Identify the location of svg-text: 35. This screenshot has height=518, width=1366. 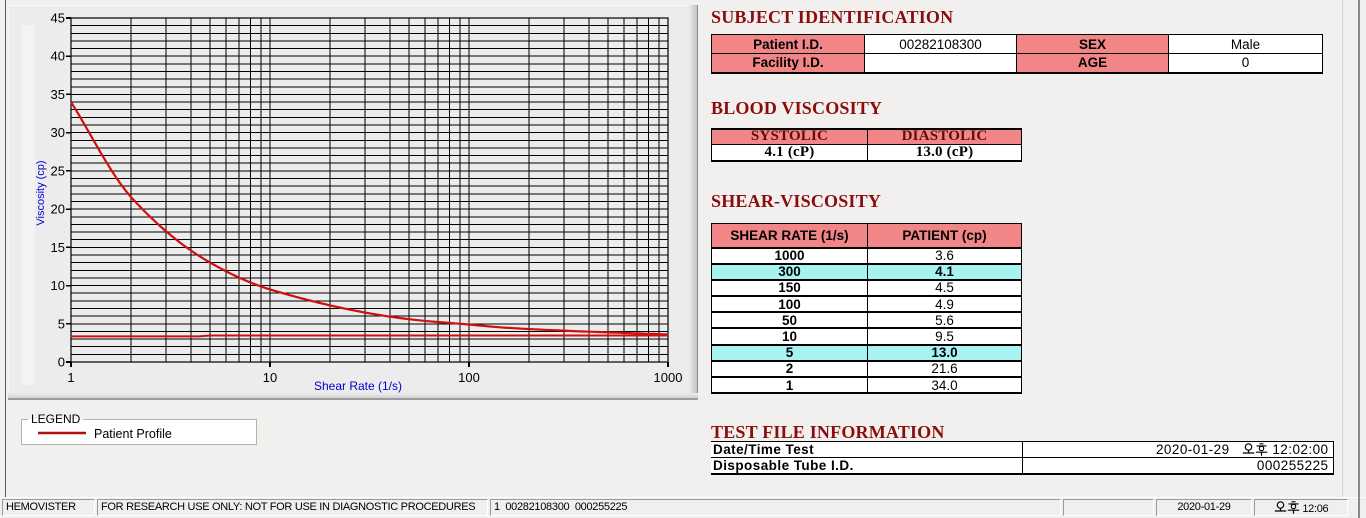
(58, 94).